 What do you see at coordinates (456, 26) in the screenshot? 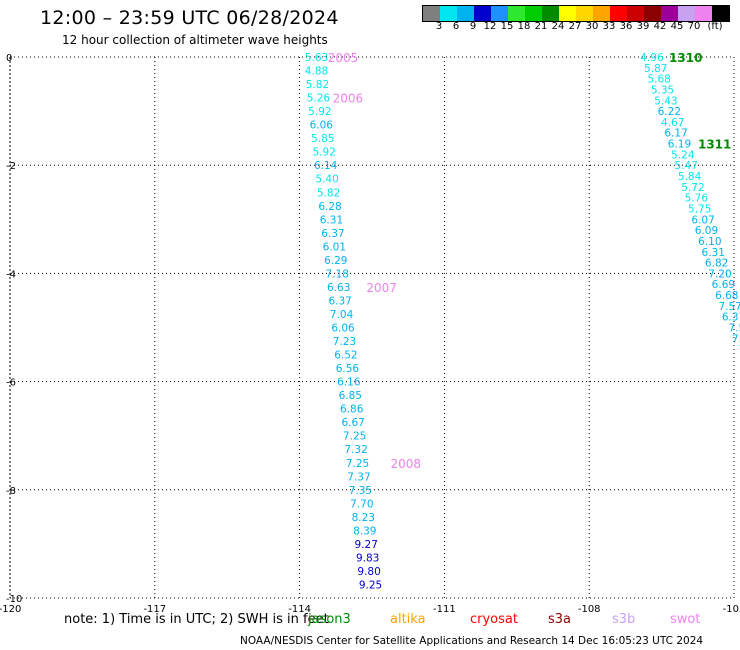
I see `colorbar-label: 6` at bounding box center [456, 26].